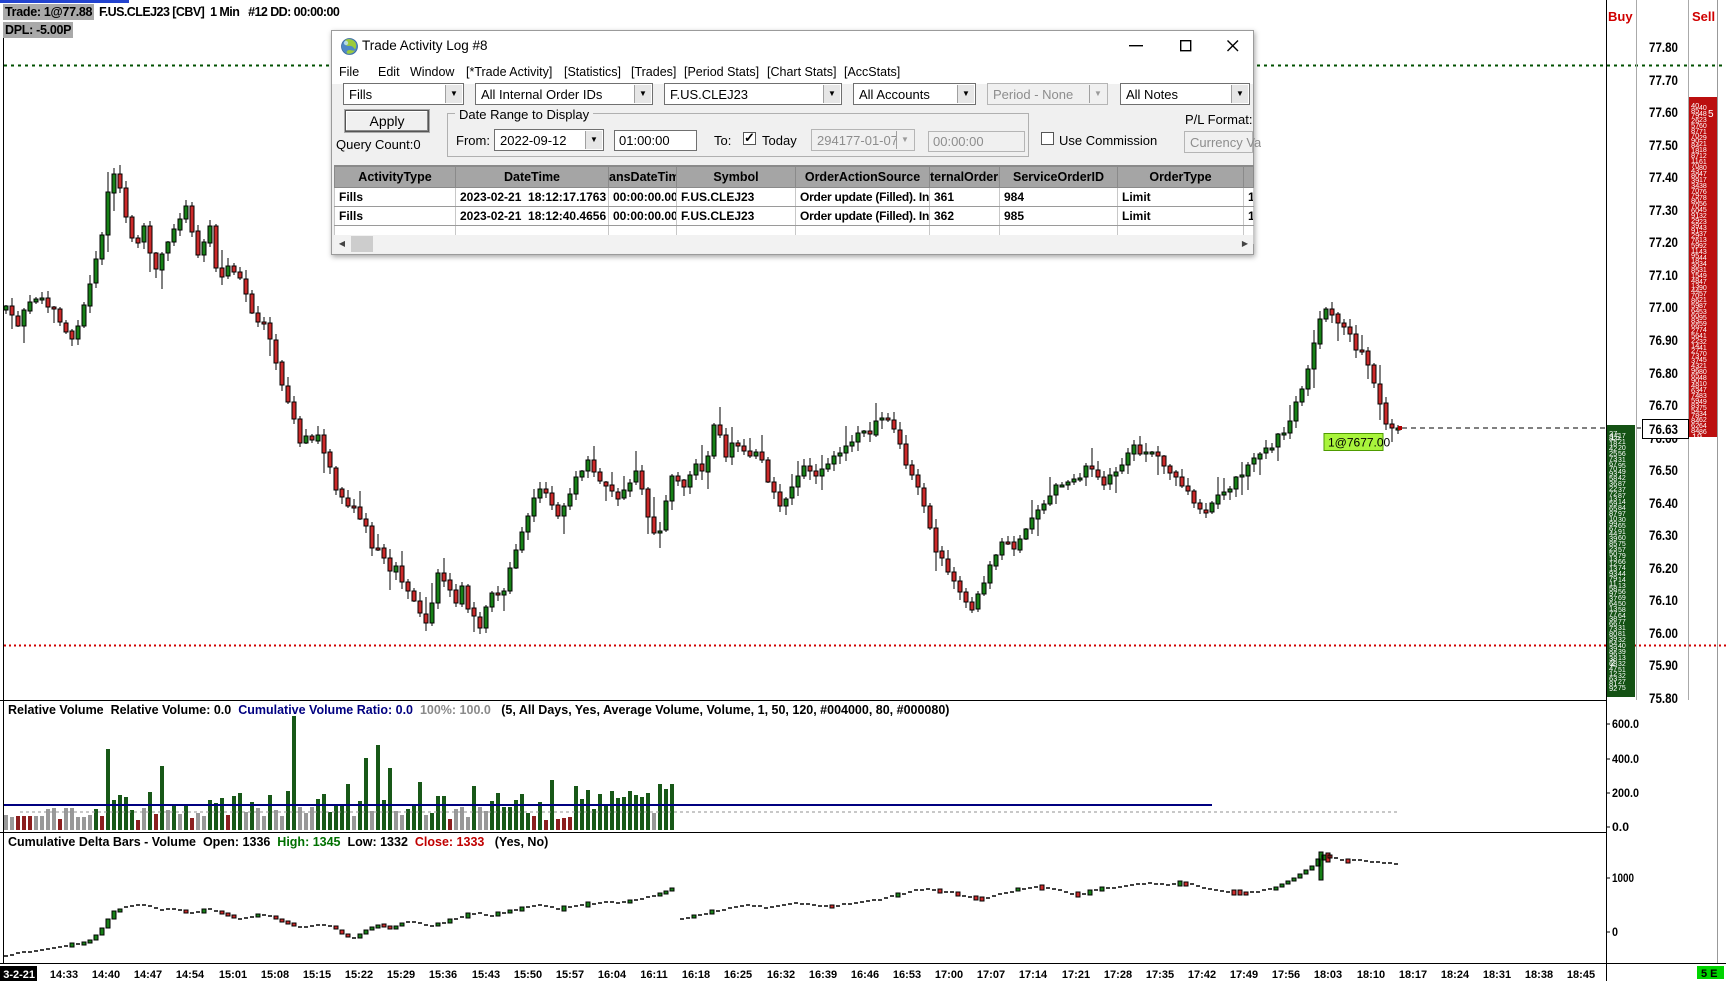 The height and width of the screenshot is (986, 1726). Describe the element at coordinates (1703, 348) in the screenshot. I see `svg-text: 41` at that location.